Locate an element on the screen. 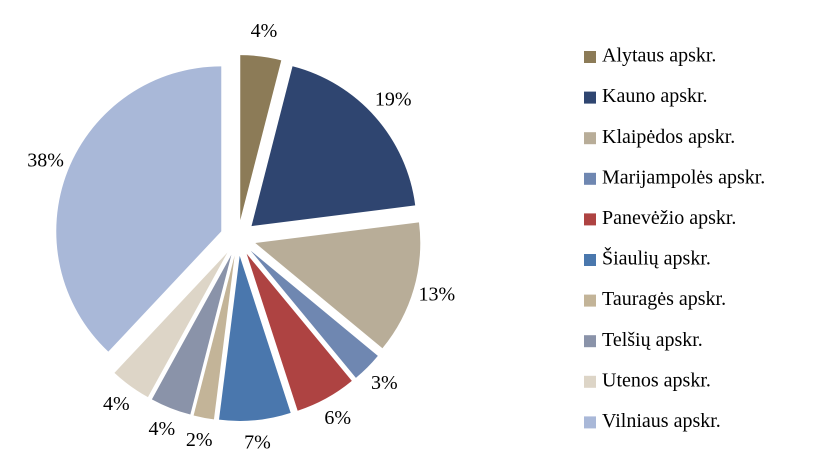  legend-label: Alytaus apskr. is located at coordinates (659, 56).